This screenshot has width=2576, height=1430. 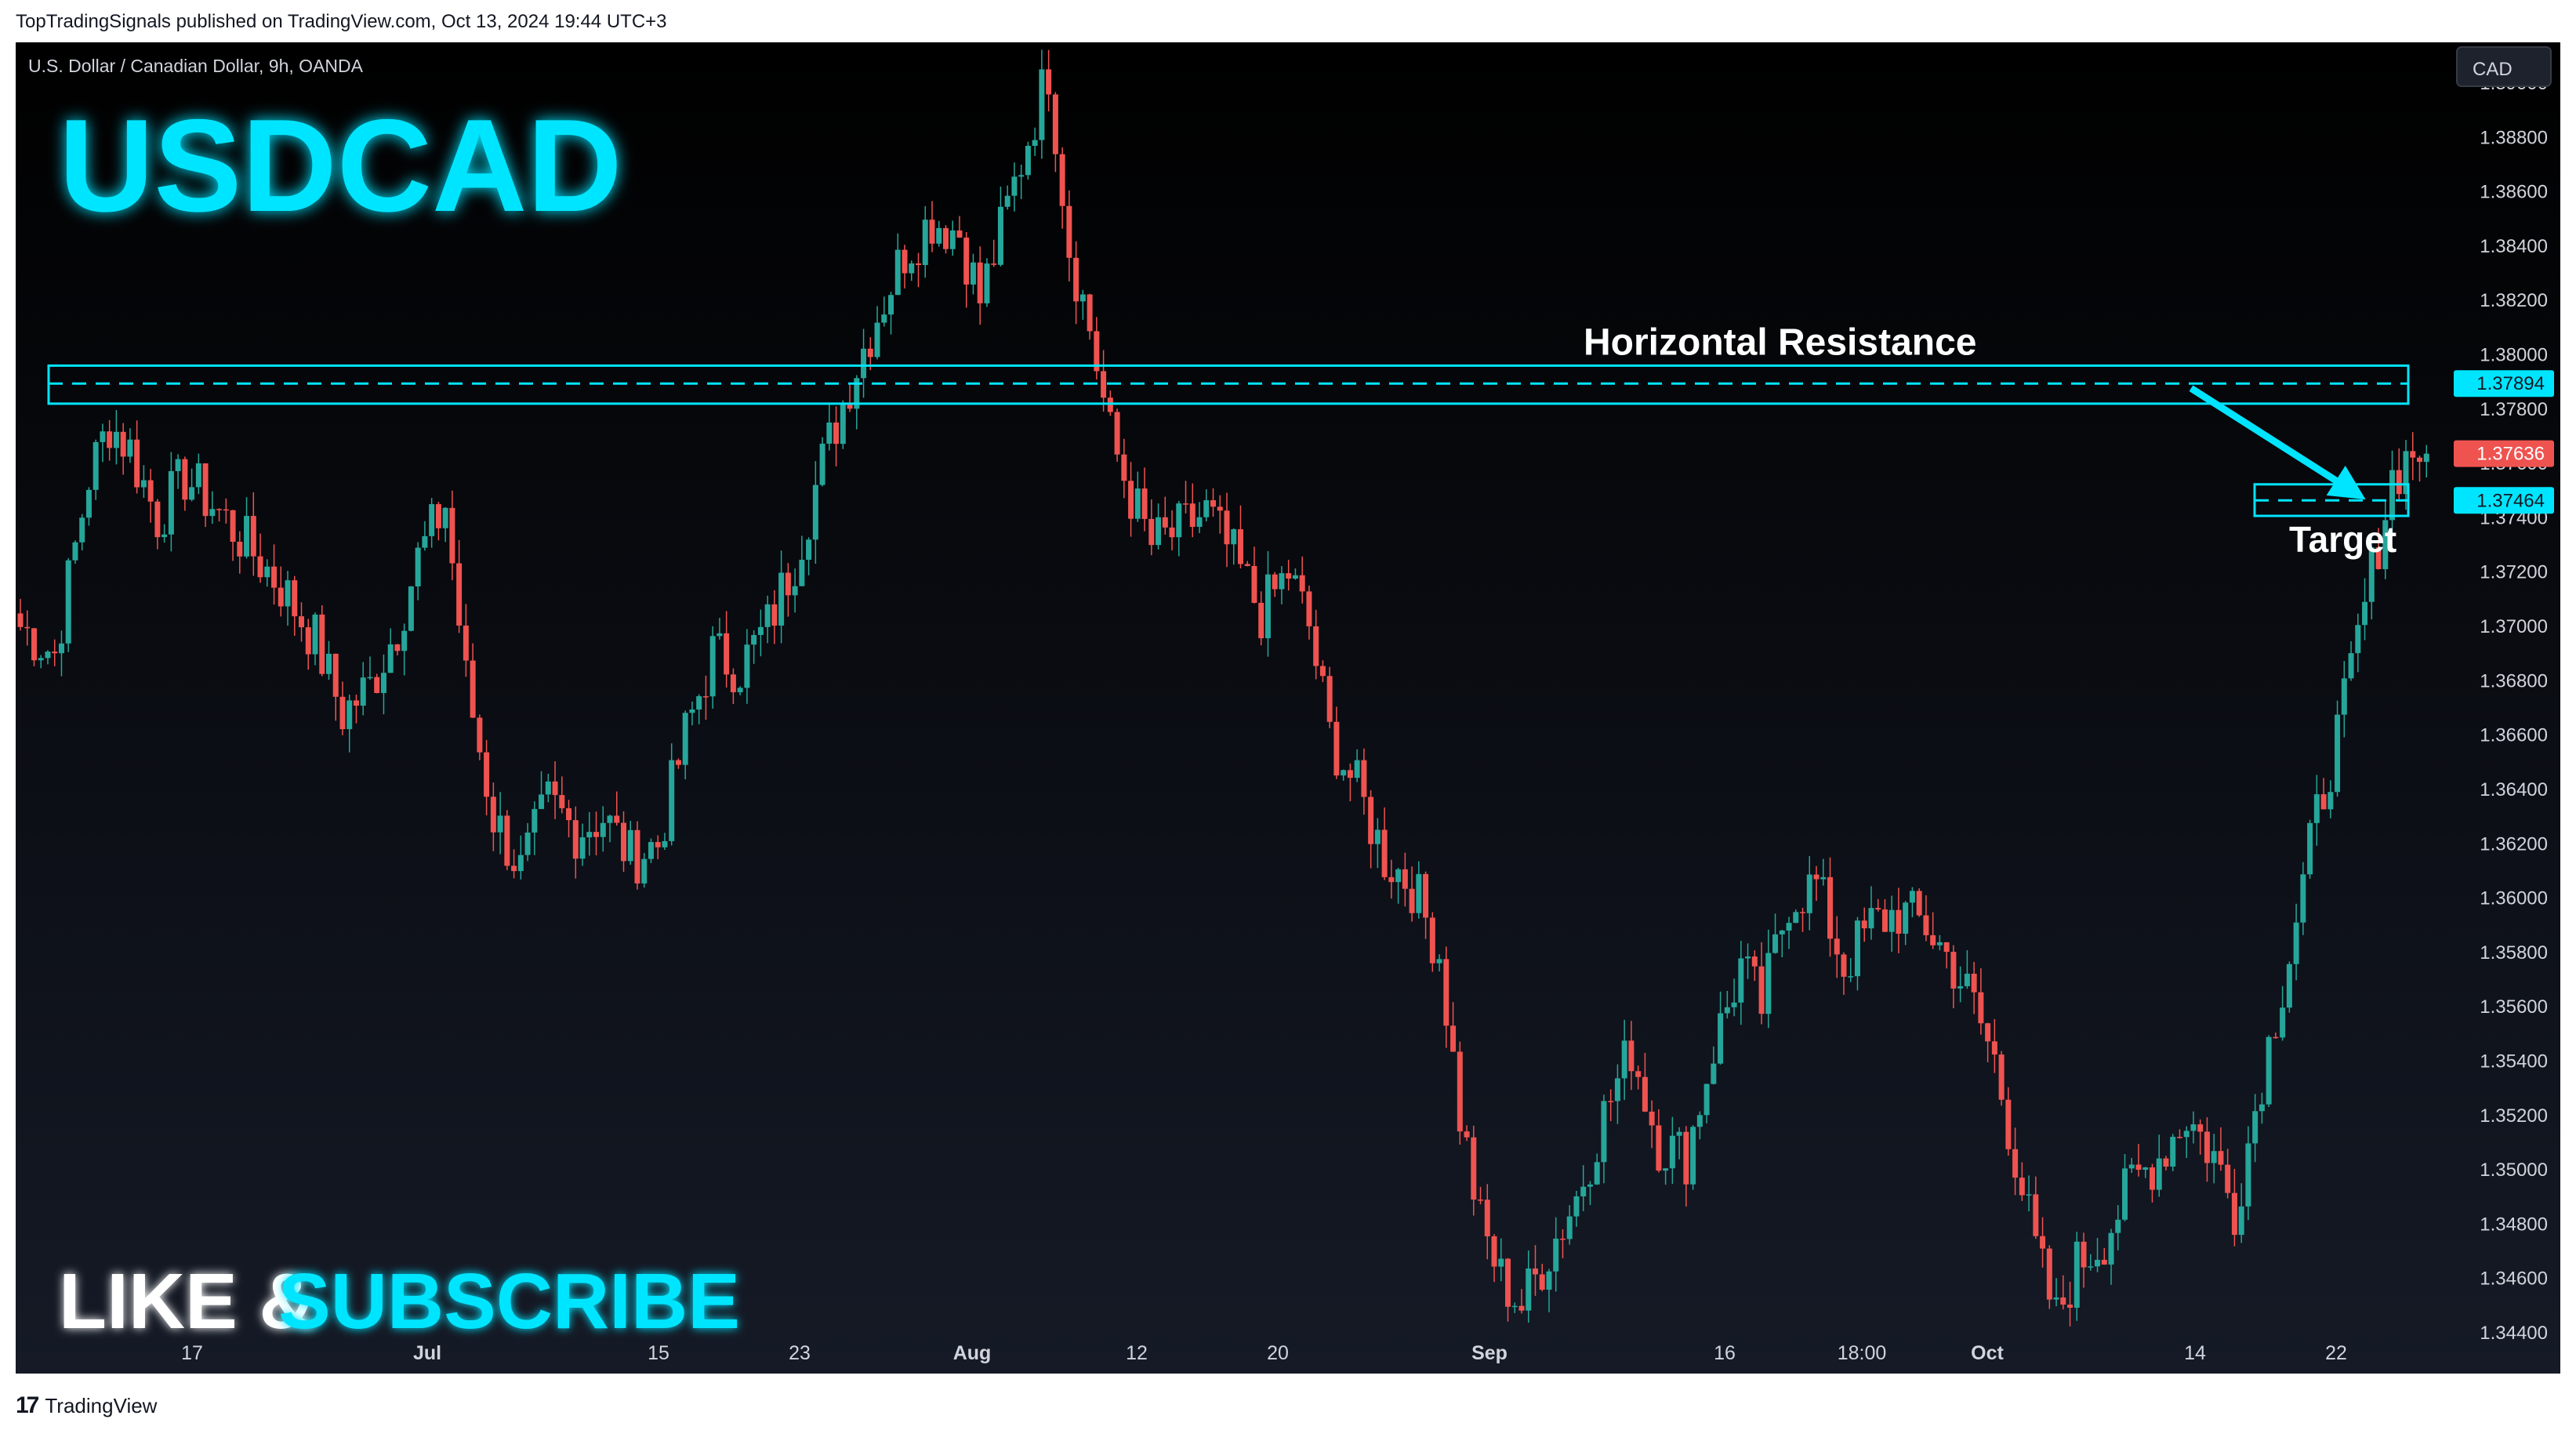 What do you see at coordinates (659, 1353) in the screenshot?
I see `time-tick-label: 15` at bounding box center [659, 1353].